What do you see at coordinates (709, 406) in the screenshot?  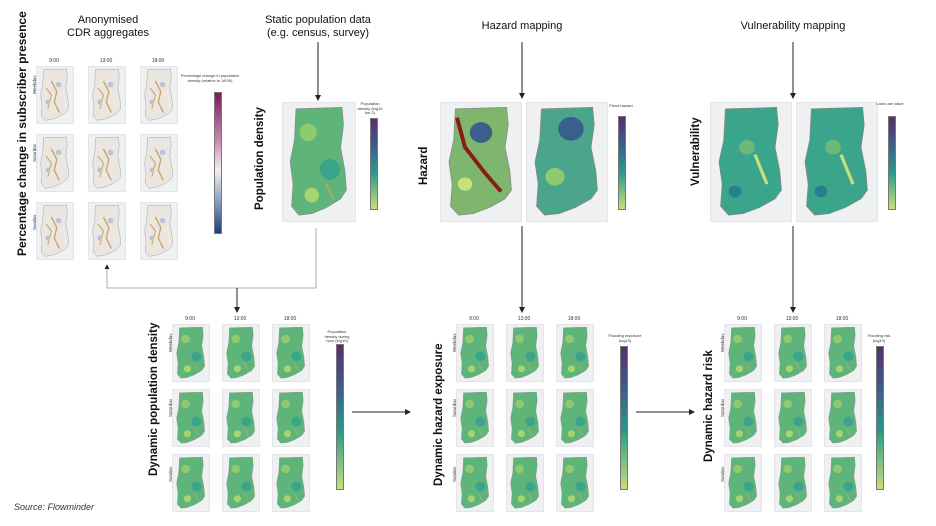 I see `label-dynamic-hazard-risk: Dynamic hazard risk` at bounding box center [709, 406].